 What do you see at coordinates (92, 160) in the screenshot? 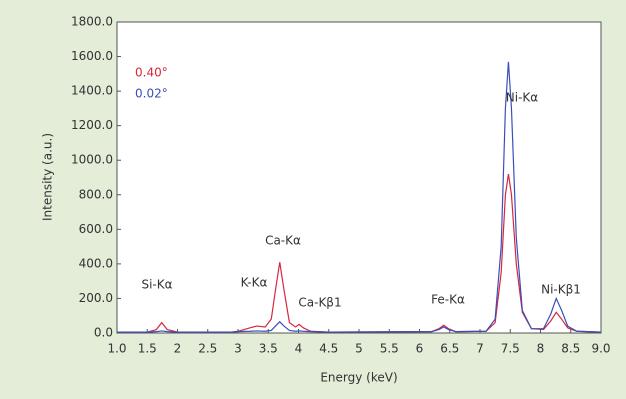
I see `y-tick-label: 1000.0` at bounding box center [92, 160].